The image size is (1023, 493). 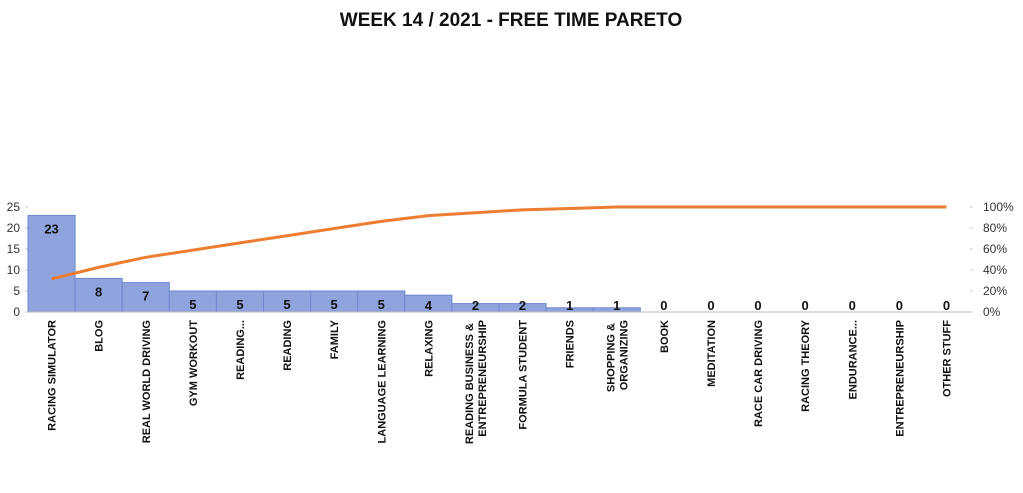 I want to click on x-tick-label: SHOPPING & ORGANIZING, so click(x=617, y=356).